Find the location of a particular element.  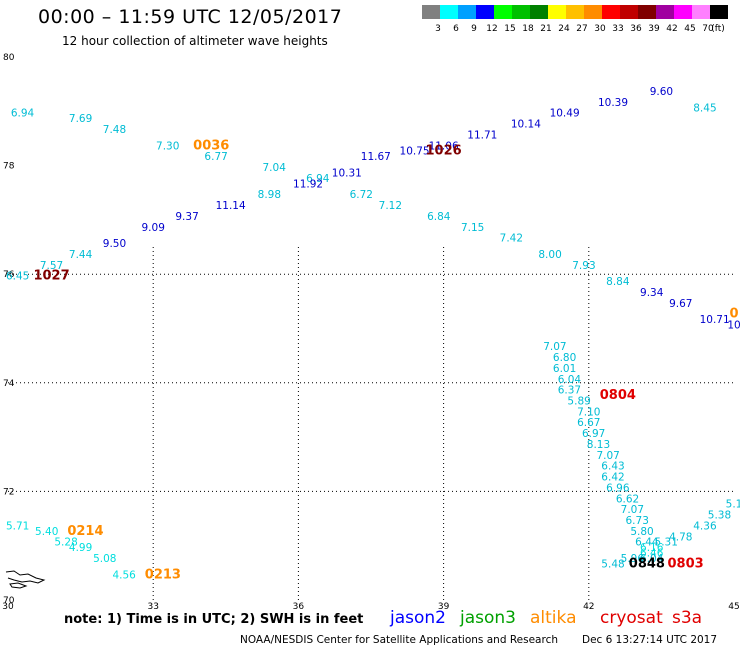

wave-height-label: 7.04 is located at coordinates (275, 168).